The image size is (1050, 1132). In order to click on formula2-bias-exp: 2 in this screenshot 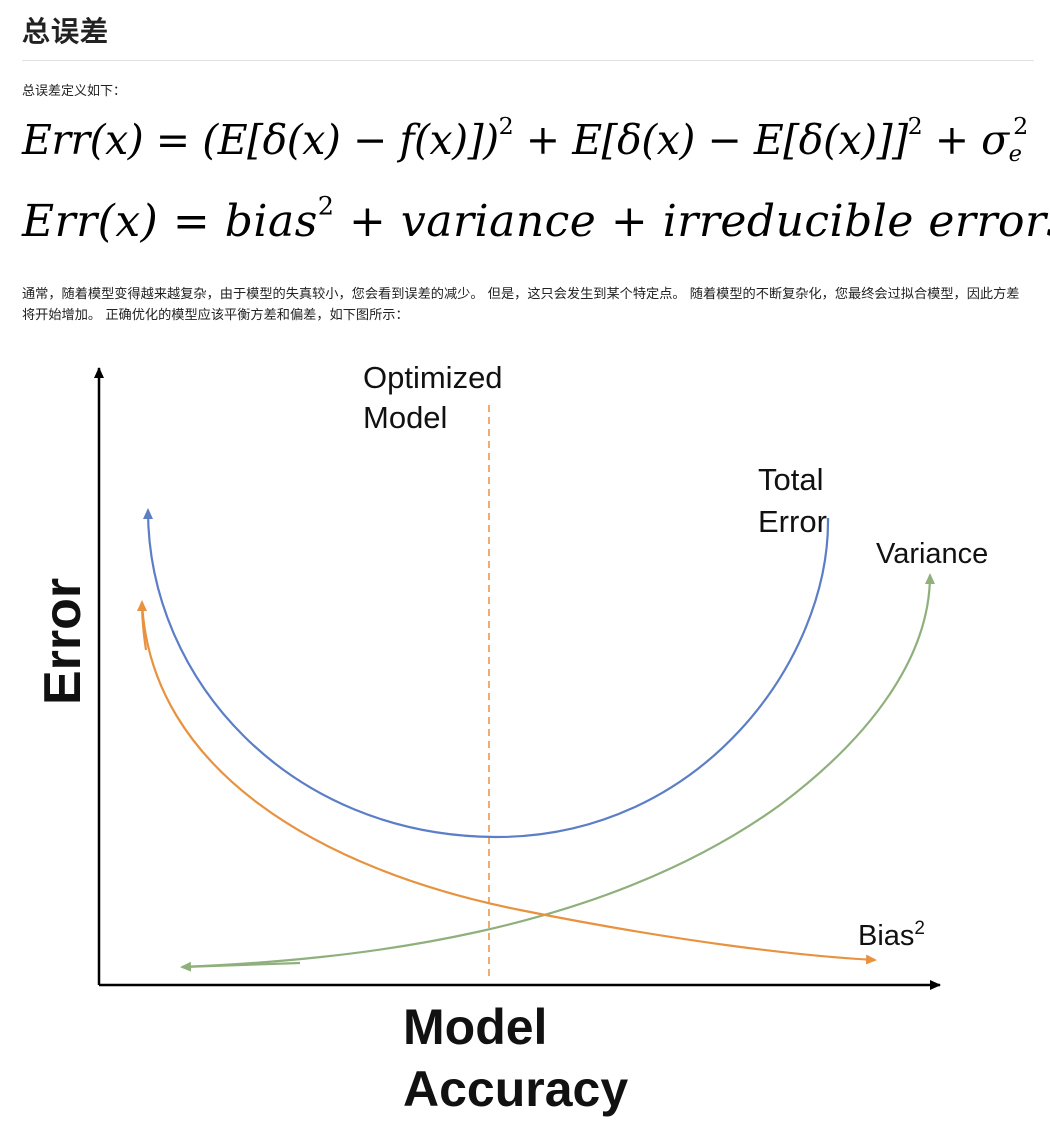, I will do `click(326, 206)`.